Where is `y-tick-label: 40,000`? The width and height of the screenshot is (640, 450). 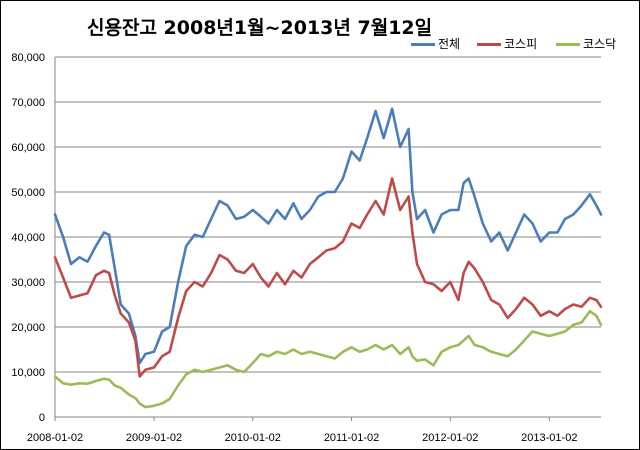
y-tick-label: 40,000 is located at coordinates (28, 238).